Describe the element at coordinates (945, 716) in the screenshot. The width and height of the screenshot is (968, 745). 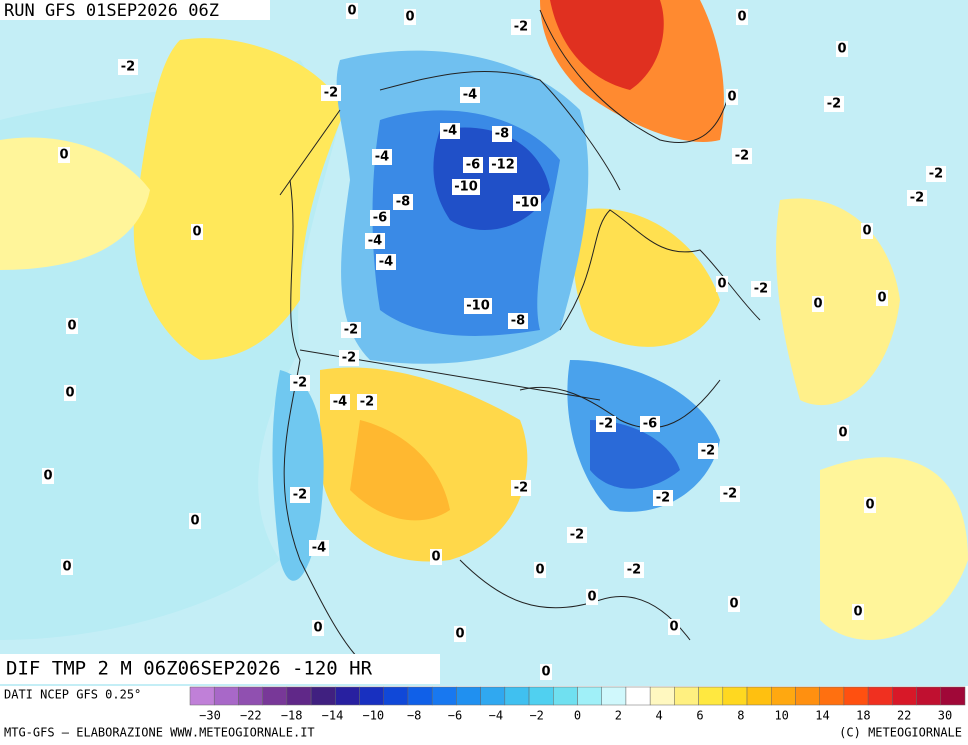
I see `colorbar-label: 30` at that location.